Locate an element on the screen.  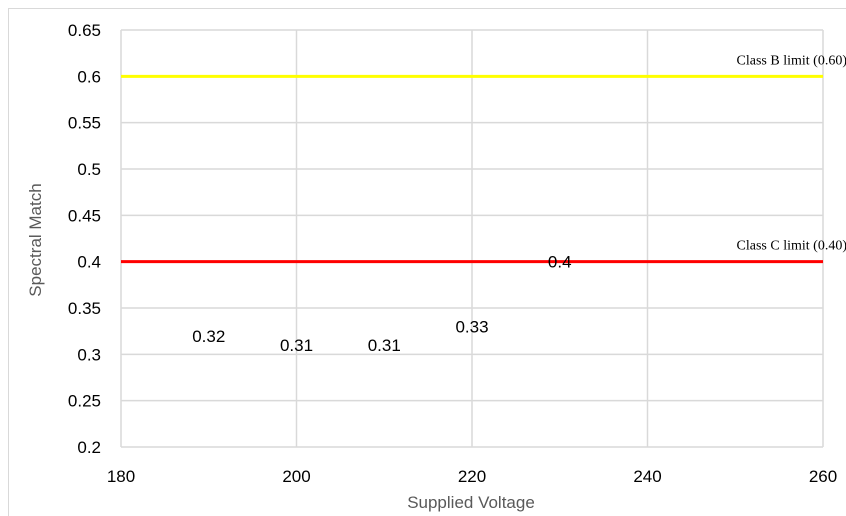
y-tick-label: 0.5 is located at coordinates (89, 169).